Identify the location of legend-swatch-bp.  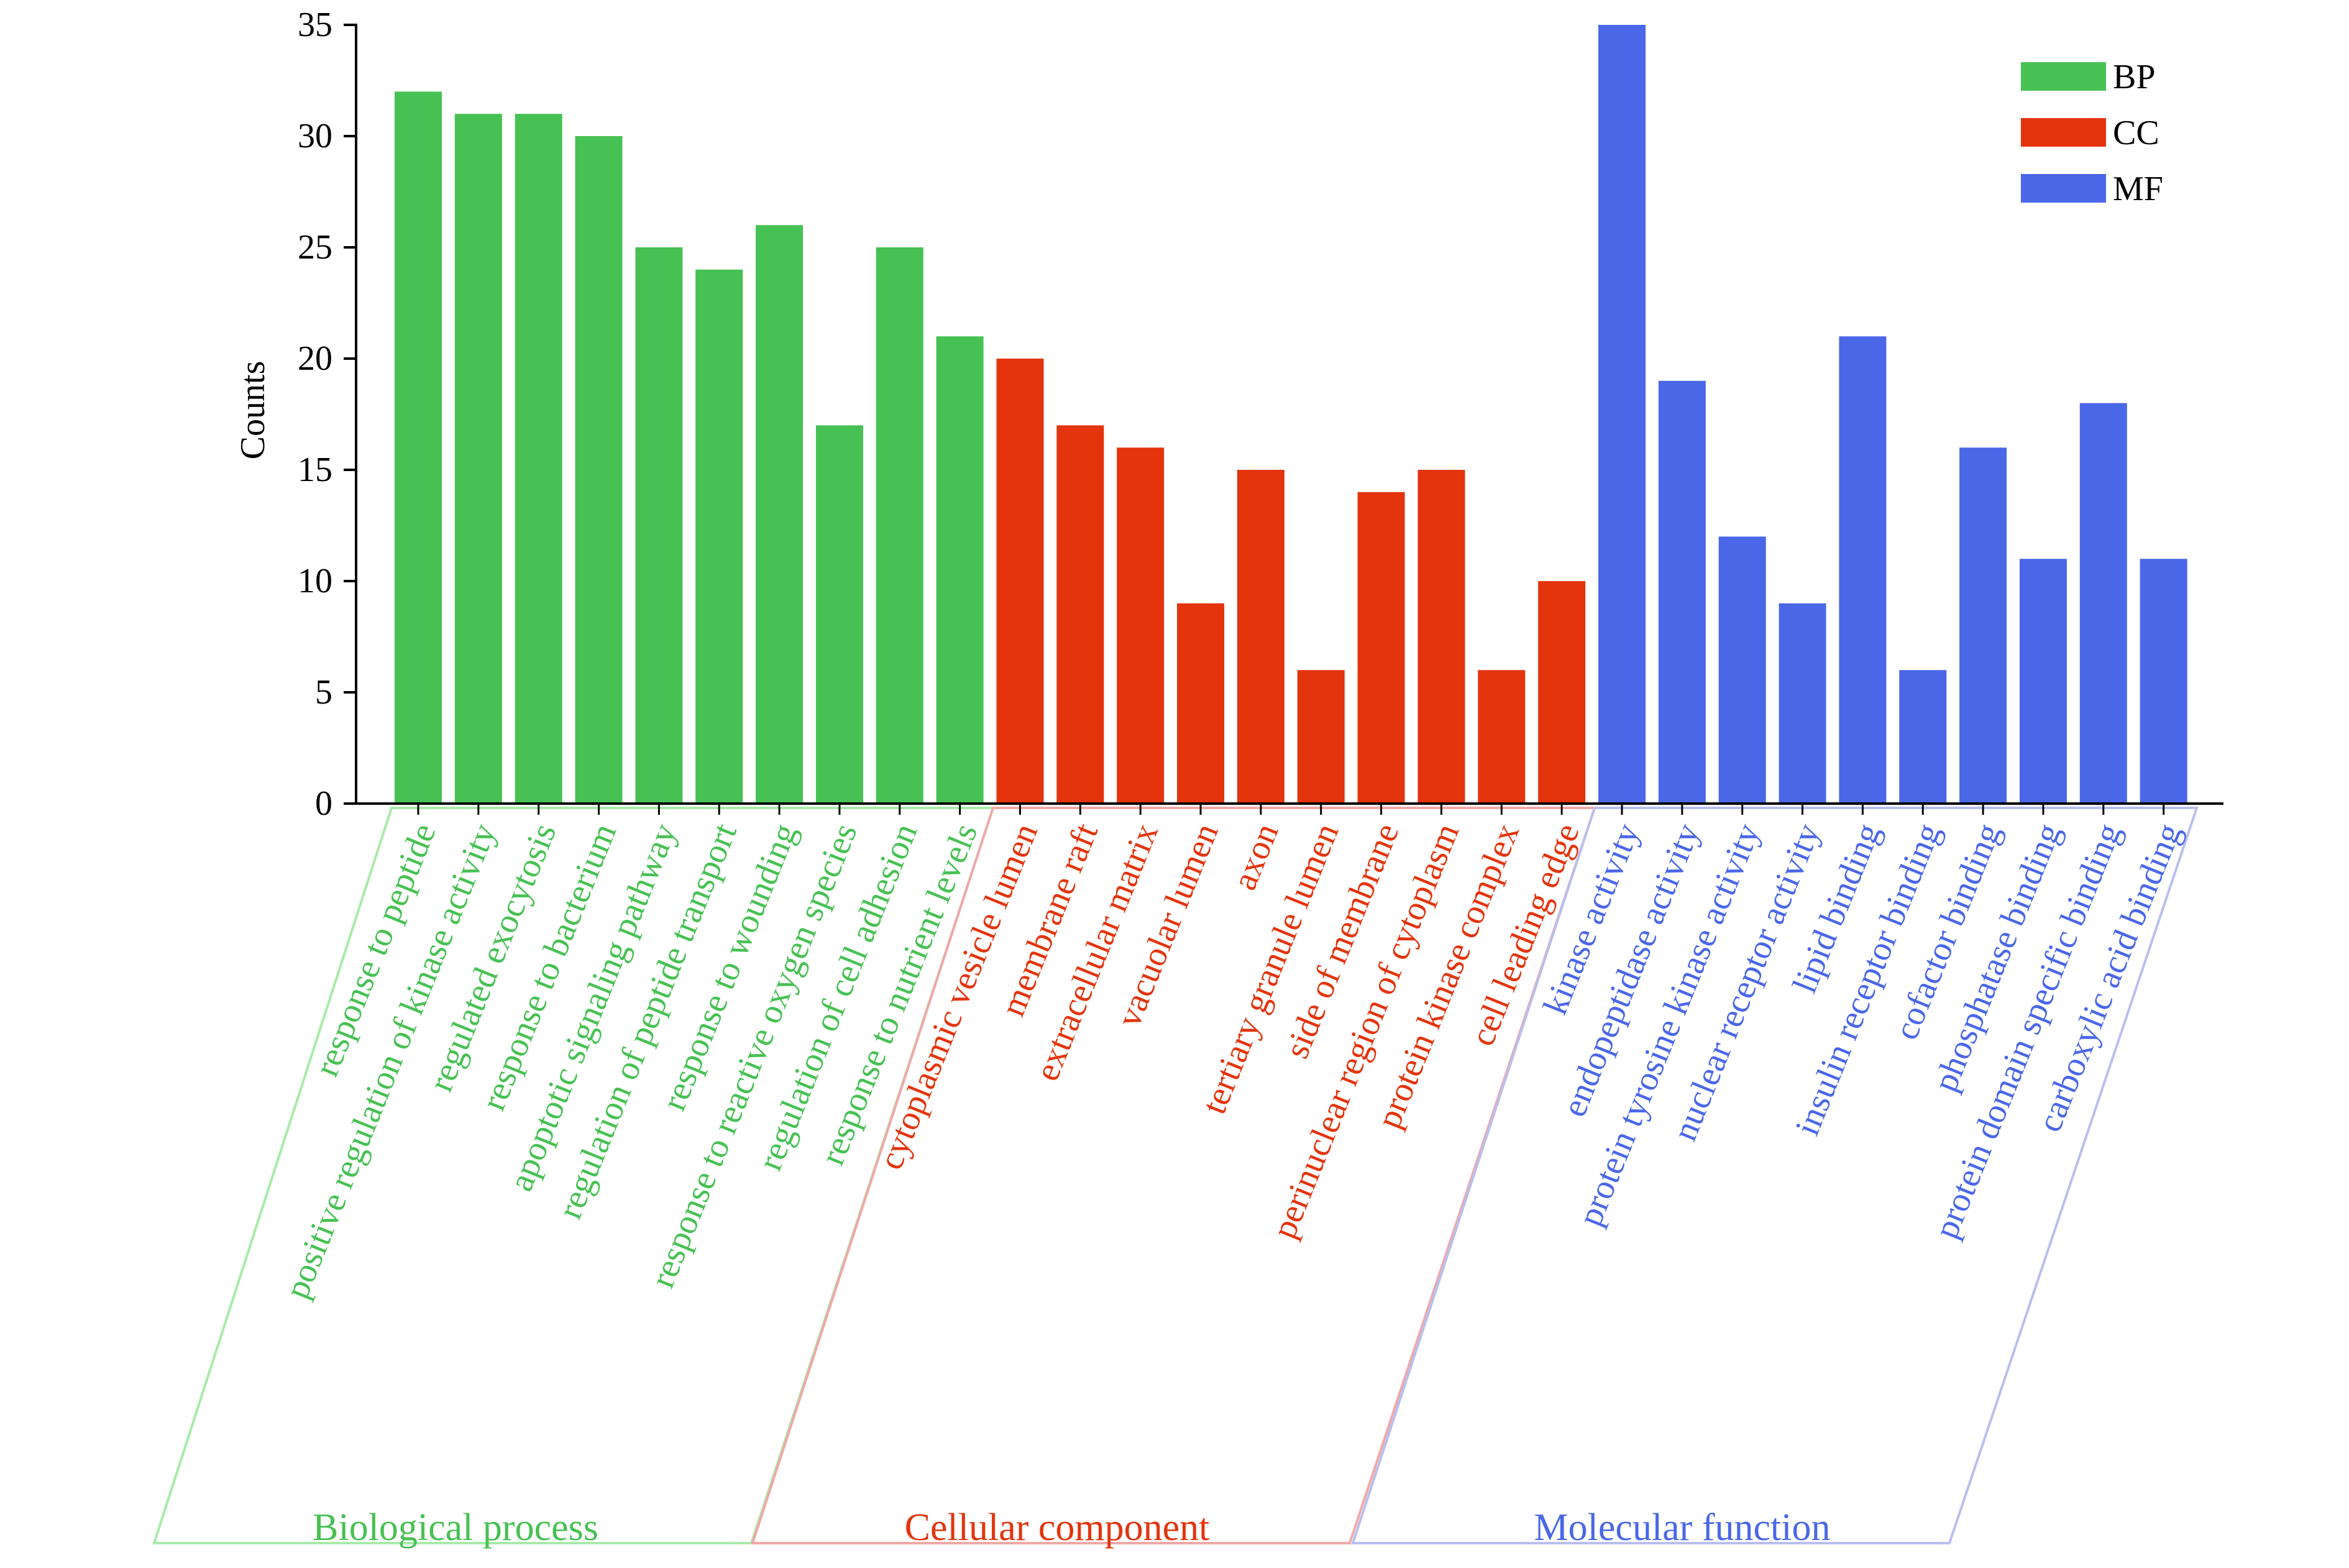
(2063, 76).